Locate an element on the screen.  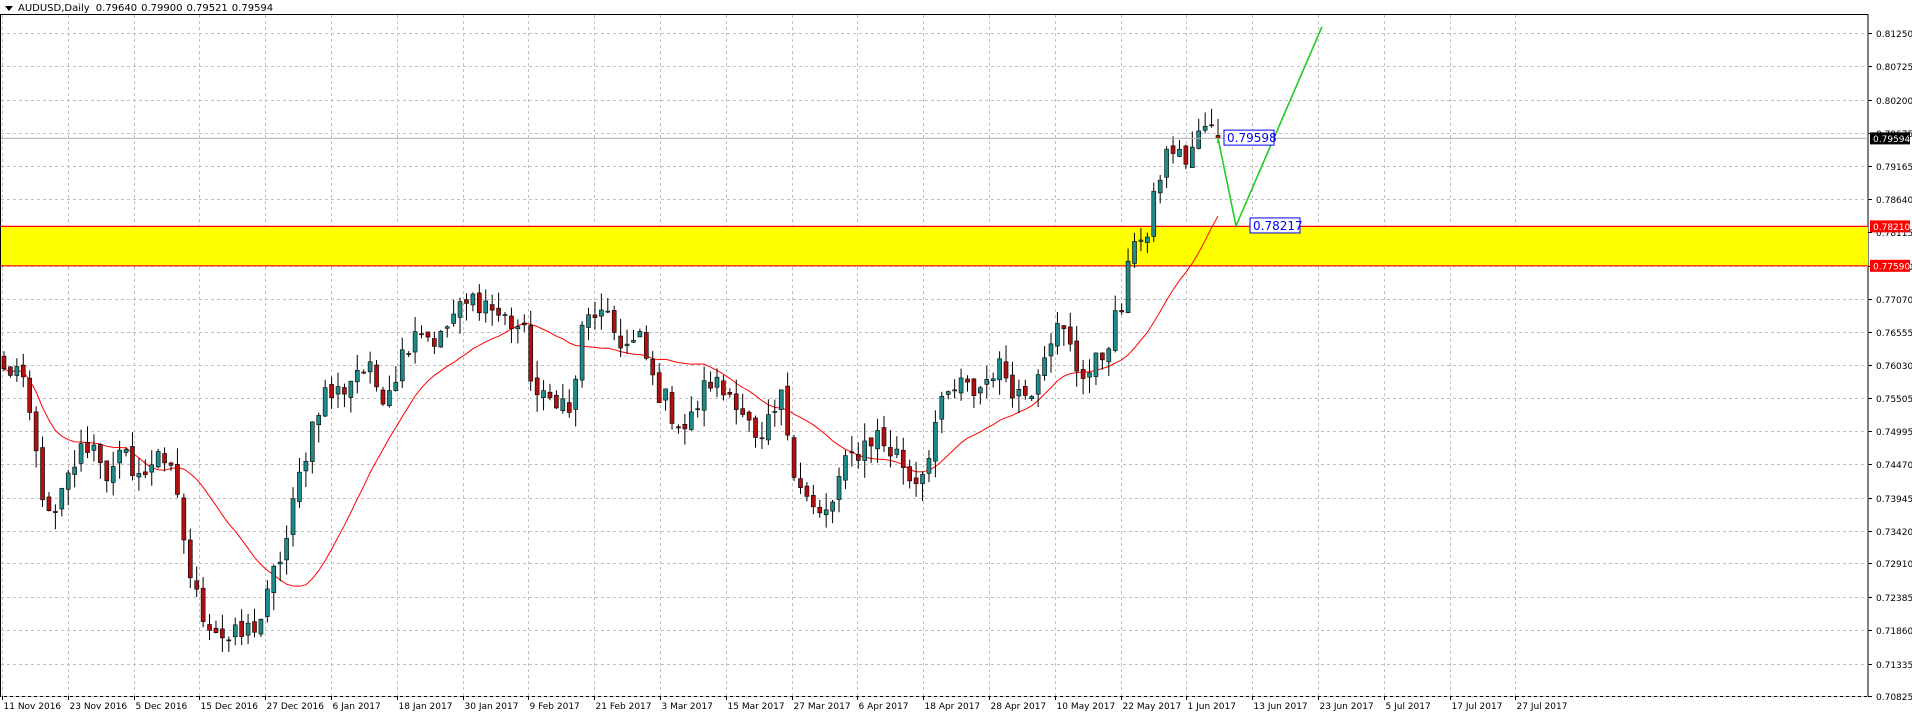
x-tick-label: 23 Jun 2017 is located at coordinates (1347, 707).